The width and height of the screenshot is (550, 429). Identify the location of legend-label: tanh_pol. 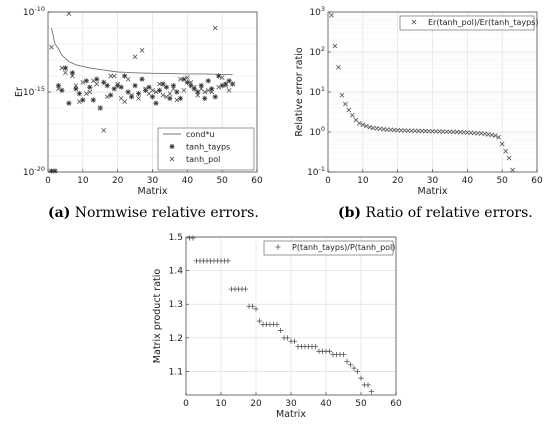
(203, 159).